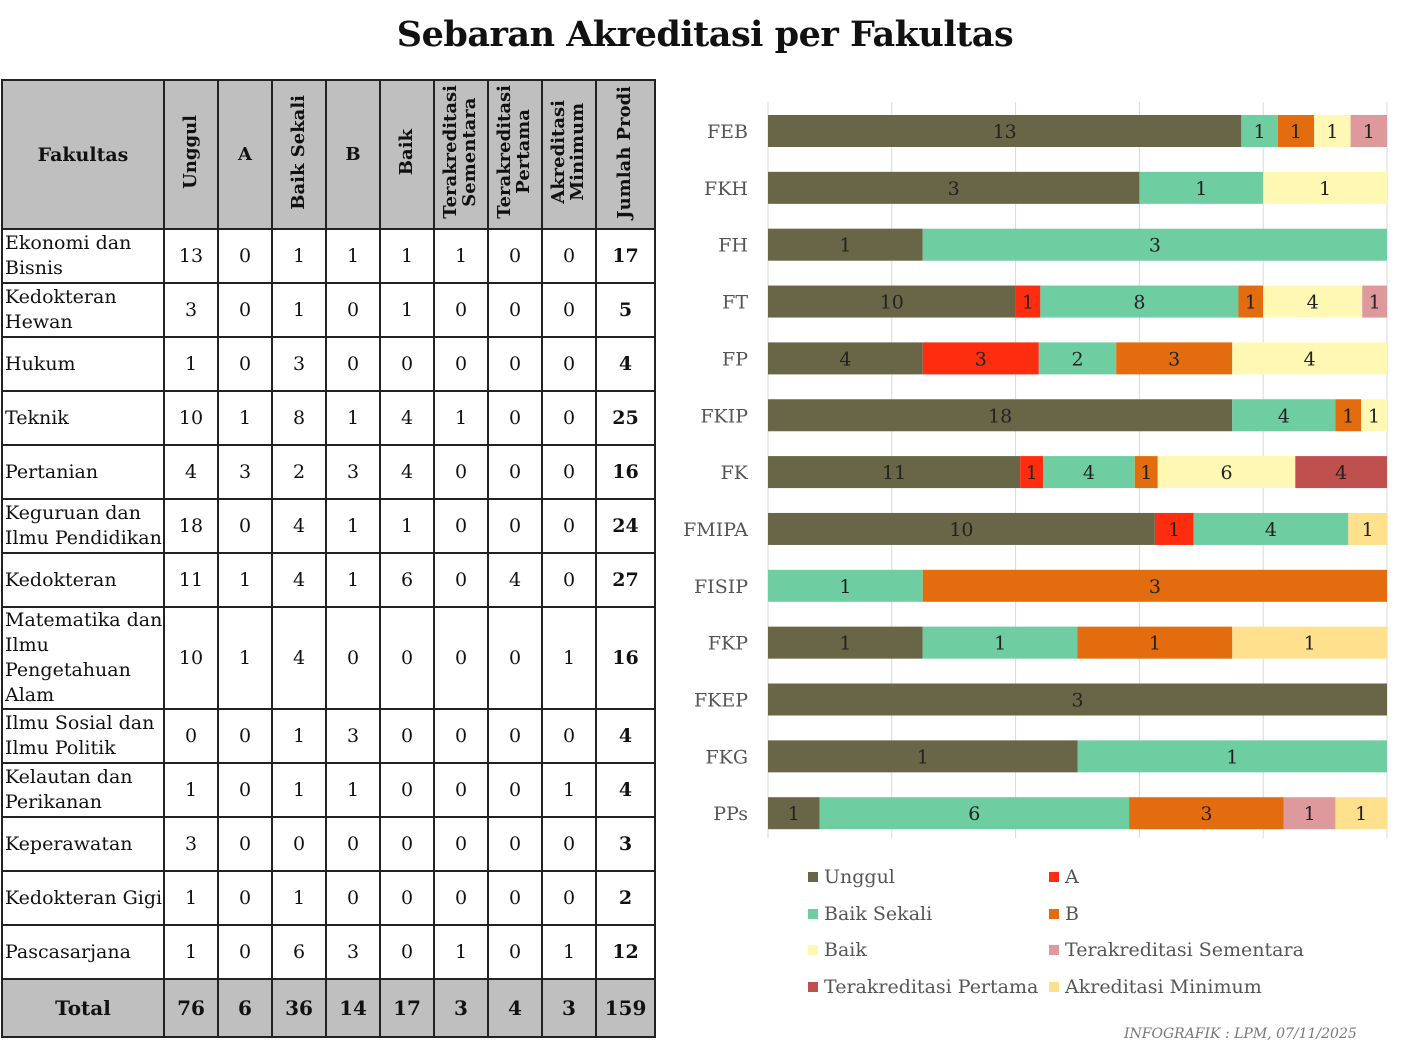  I want to click on category-label: FK, so click(735, 473).